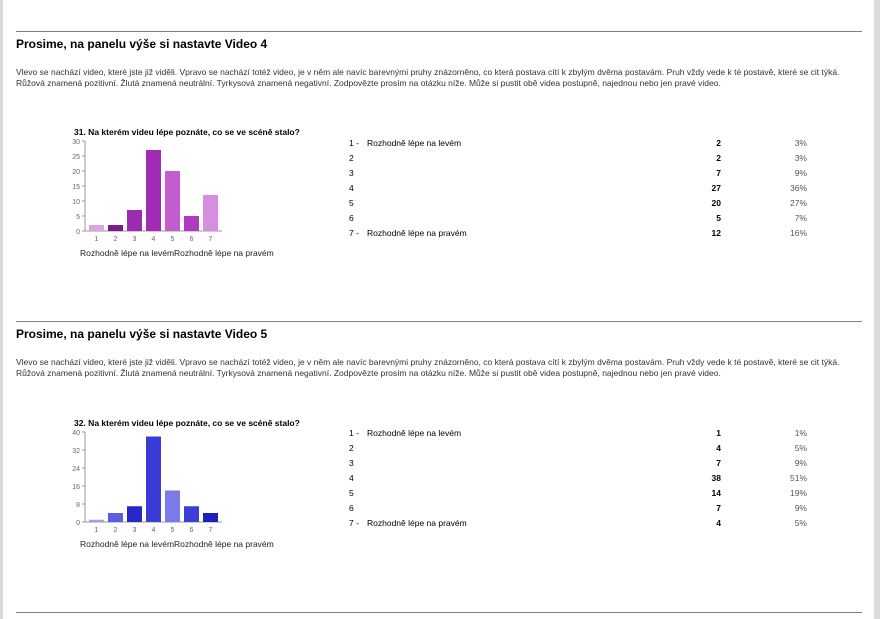 This screenshot has height=619, width=880. I want to click on row-number: 5, so click(351, 493).